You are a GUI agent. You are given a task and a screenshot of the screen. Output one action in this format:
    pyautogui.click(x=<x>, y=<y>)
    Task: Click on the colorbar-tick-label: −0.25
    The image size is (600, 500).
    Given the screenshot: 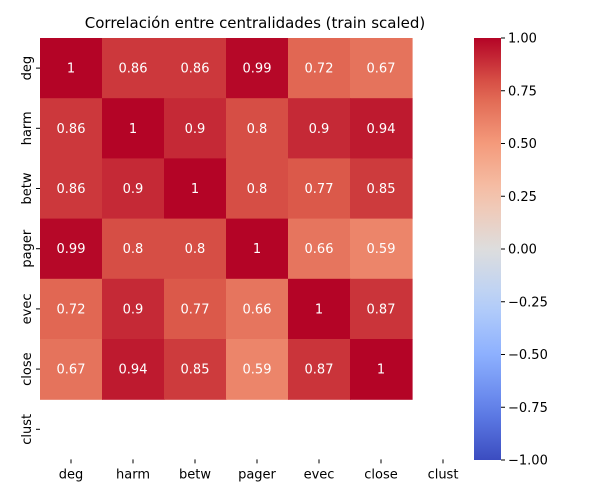 What is the action you would take?
    pyautogui.click(x=528, y=302)
    